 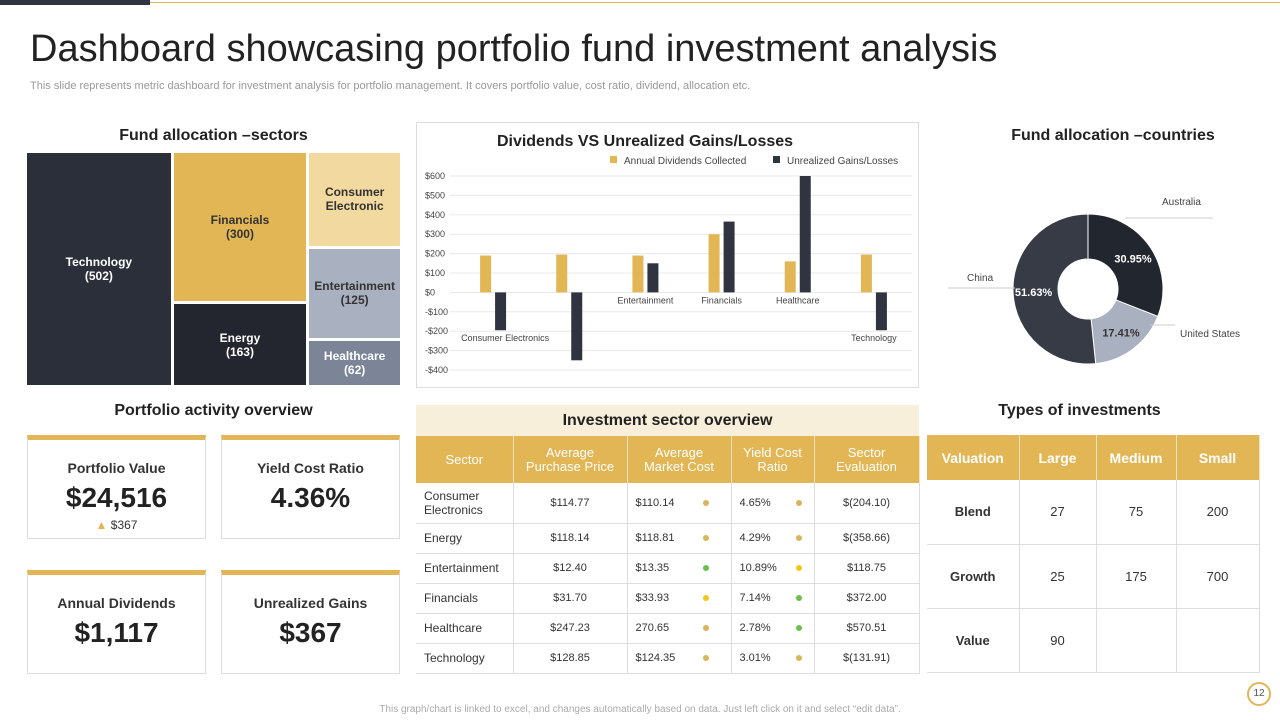 I want to click on table-cell: 90, so click(x=1058, y=640).